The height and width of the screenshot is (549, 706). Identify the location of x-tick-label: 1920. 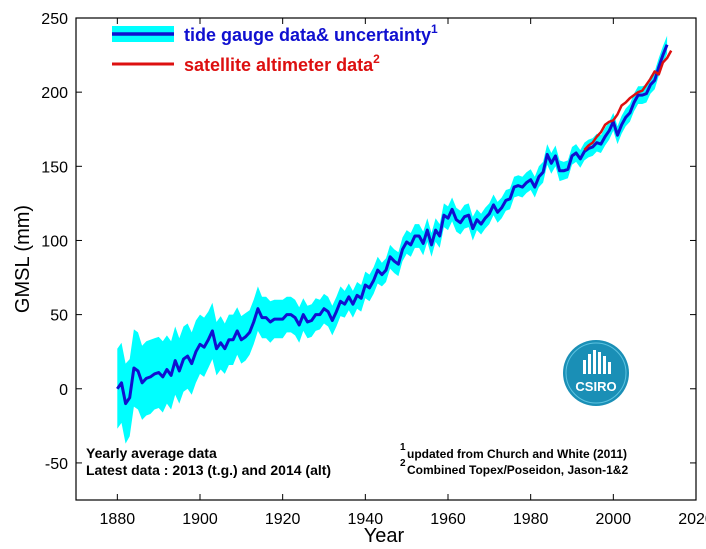
(283, 519).